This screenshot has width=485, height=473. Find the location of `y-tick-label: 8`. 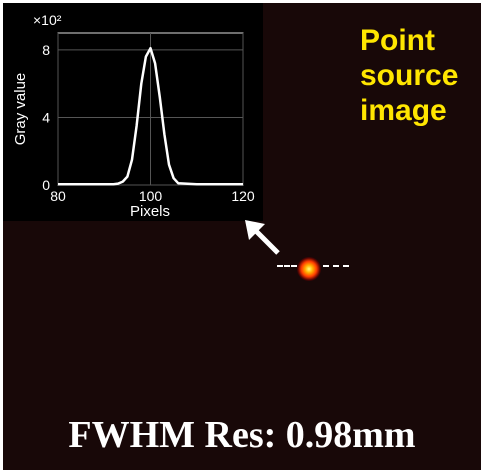

y-tick-label: 8 is located at coordinates (46, 50).